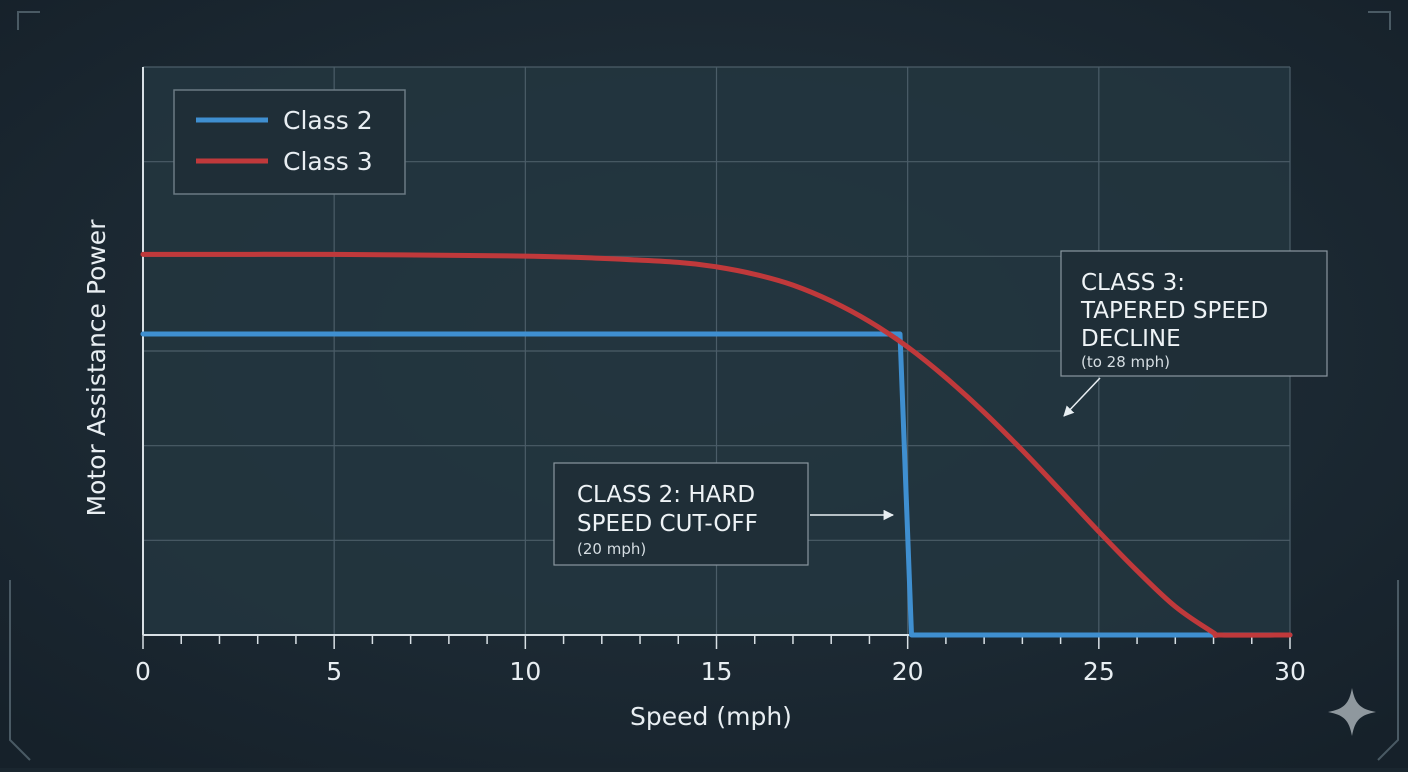 The image size is (1408, 772). I want to click on annotation-class-3-arrow, so click(1082, 397).